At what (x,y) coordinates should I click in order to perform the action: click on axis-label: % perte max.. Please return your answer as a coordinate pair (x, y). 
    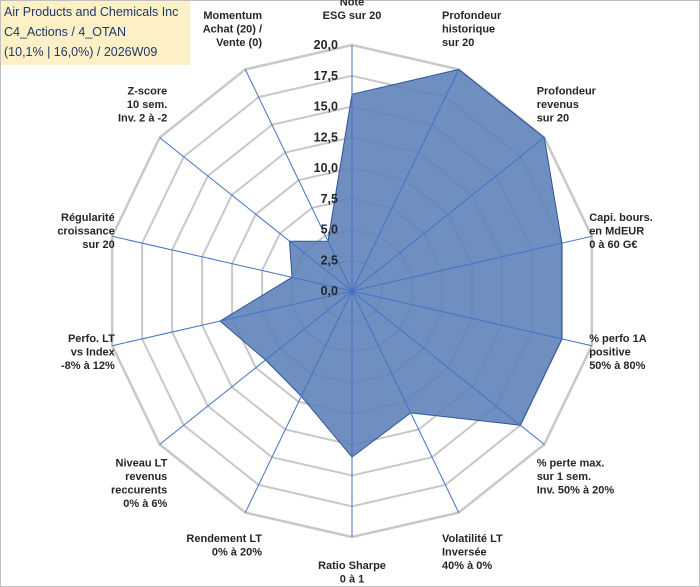
    Looking at the image, I should click on (571, 464).